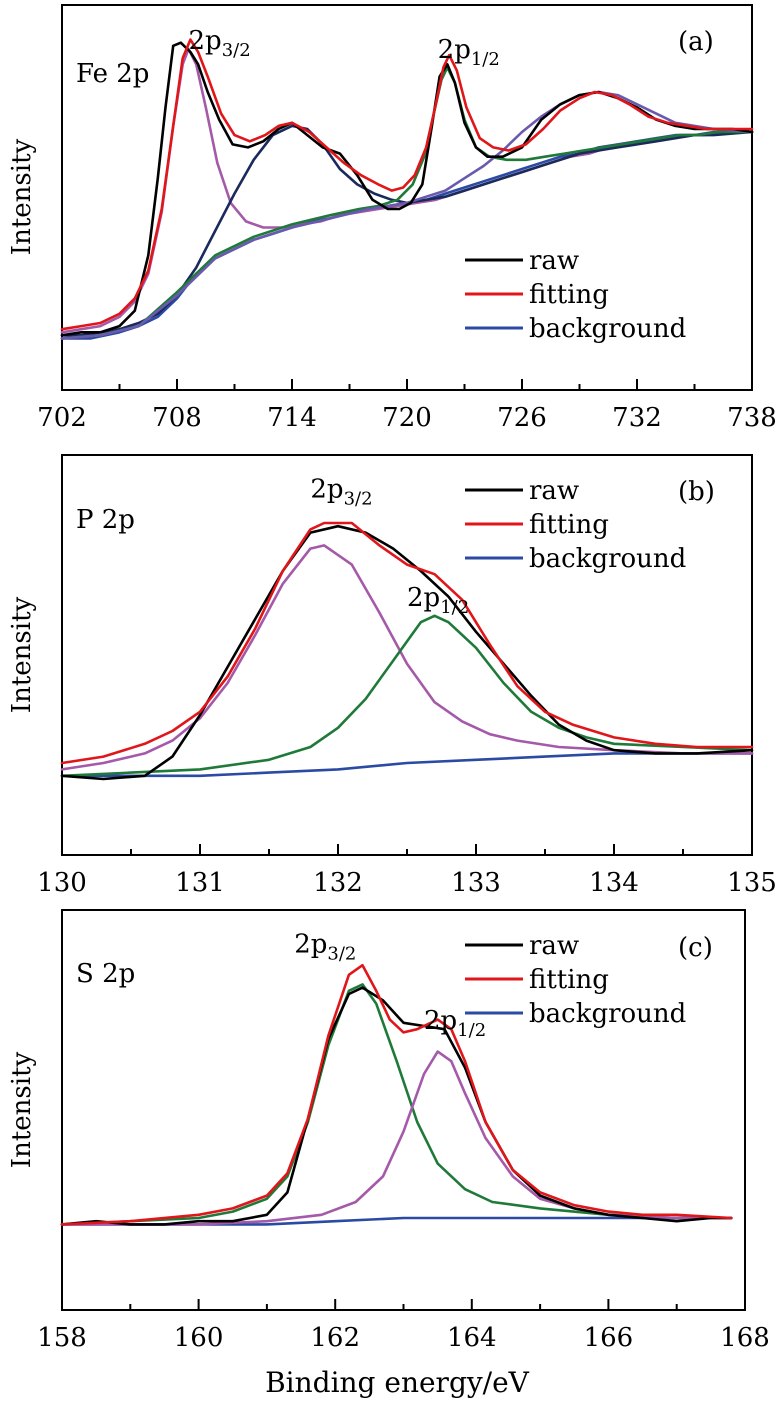 This screenshot has width=783, height=1405. I want to click on panel-b-tick-label: 131, so click(200, 883).